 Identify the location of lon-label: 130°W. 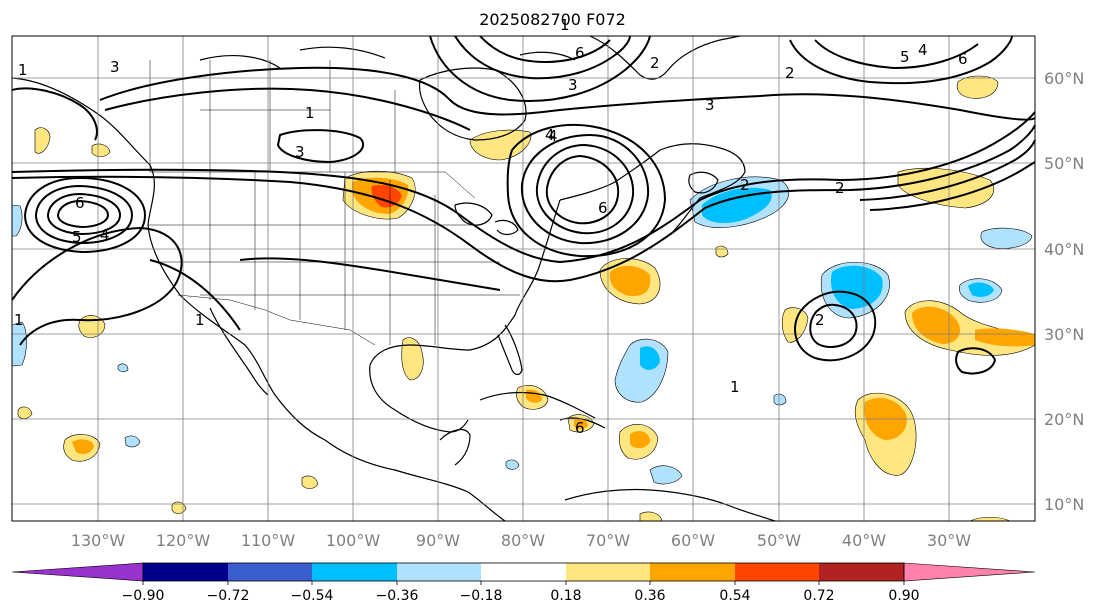
(98, 540).